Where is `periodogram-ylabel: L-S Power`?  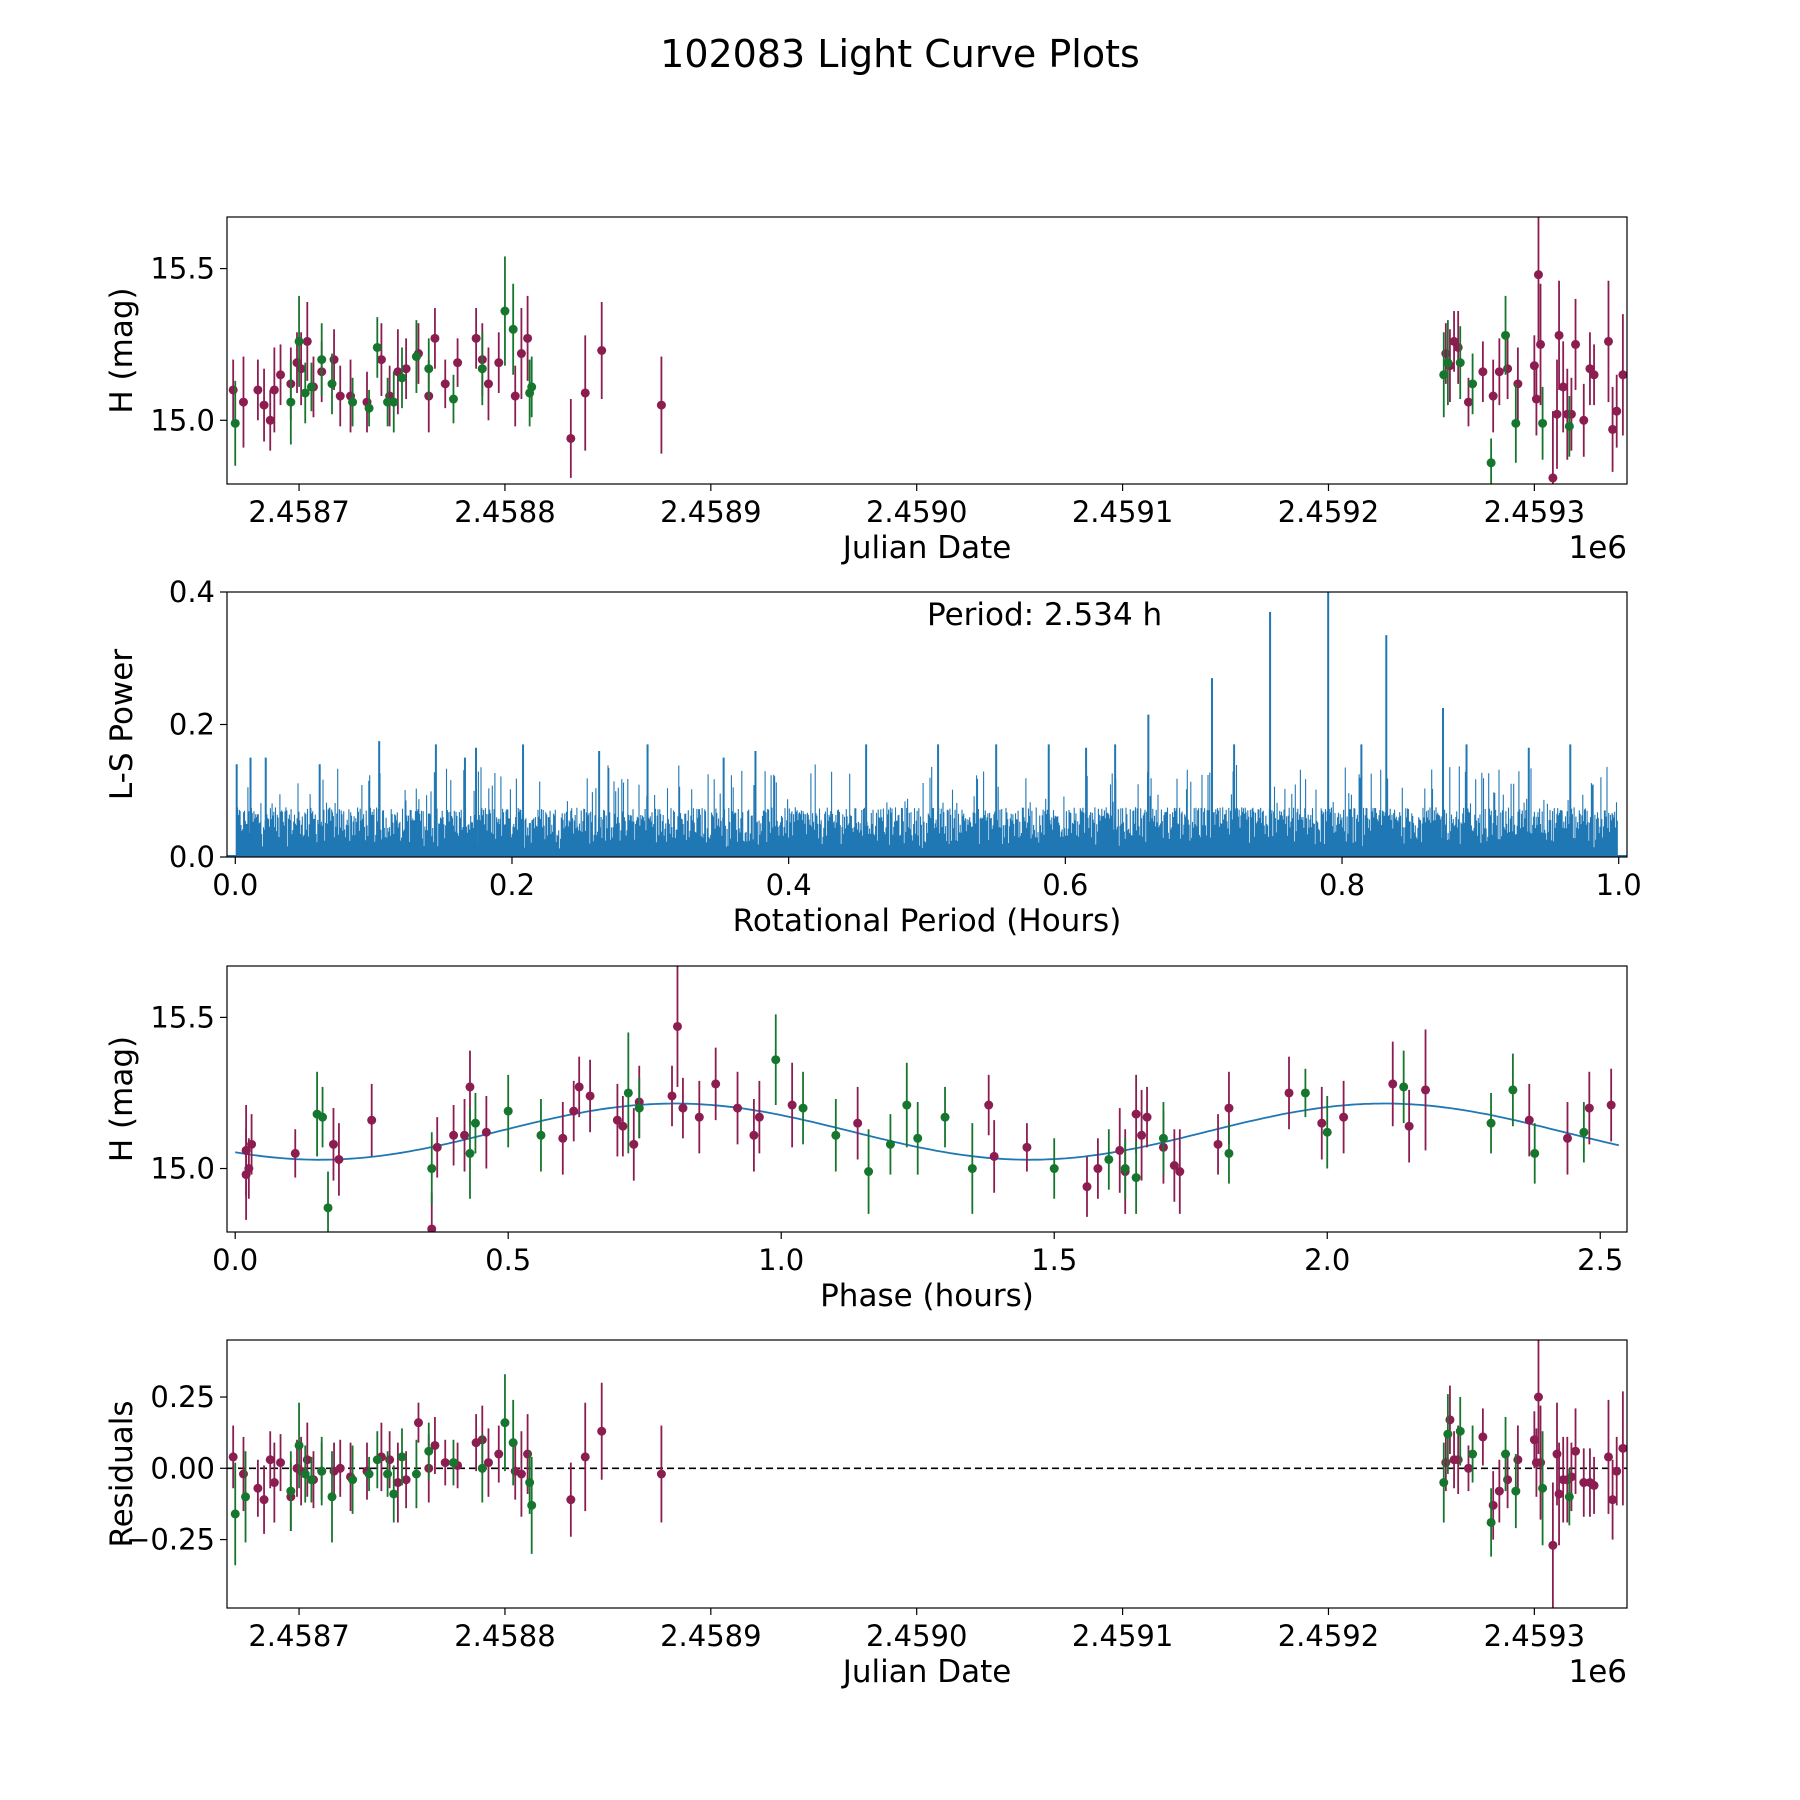 periodogram-ylabel: L-S Power is located at coordinates (122, 724).